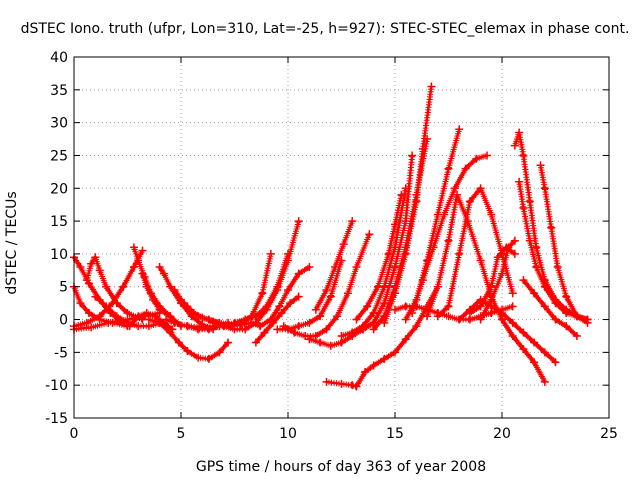 This screenshot has width=640, height=480. I want to click on x-tick-labels: 0 5 10 15 20 25, so click(344, 434).